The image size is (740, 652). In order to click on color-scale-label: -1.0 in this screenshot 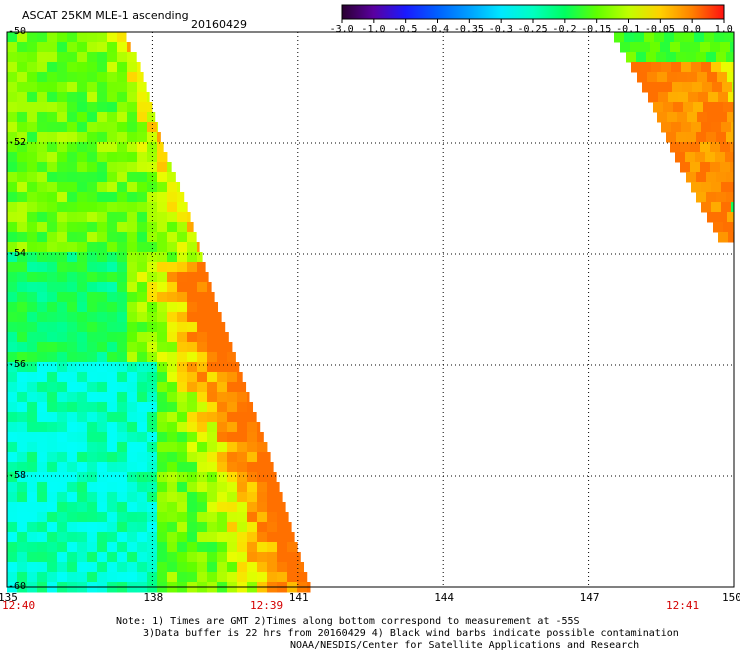, I will do `click(373, 29)`.